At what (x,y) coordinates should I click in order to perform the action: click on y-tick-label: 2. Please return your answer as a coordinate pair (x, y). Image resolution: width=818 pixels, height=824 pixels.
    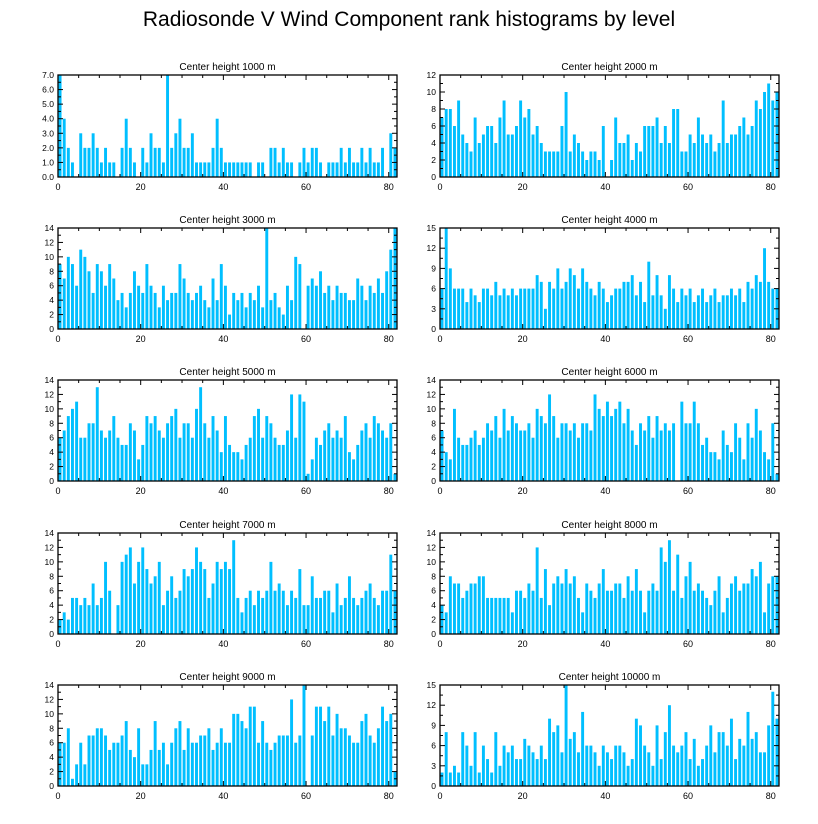
    Looking at the image, I should click on (51, 315).